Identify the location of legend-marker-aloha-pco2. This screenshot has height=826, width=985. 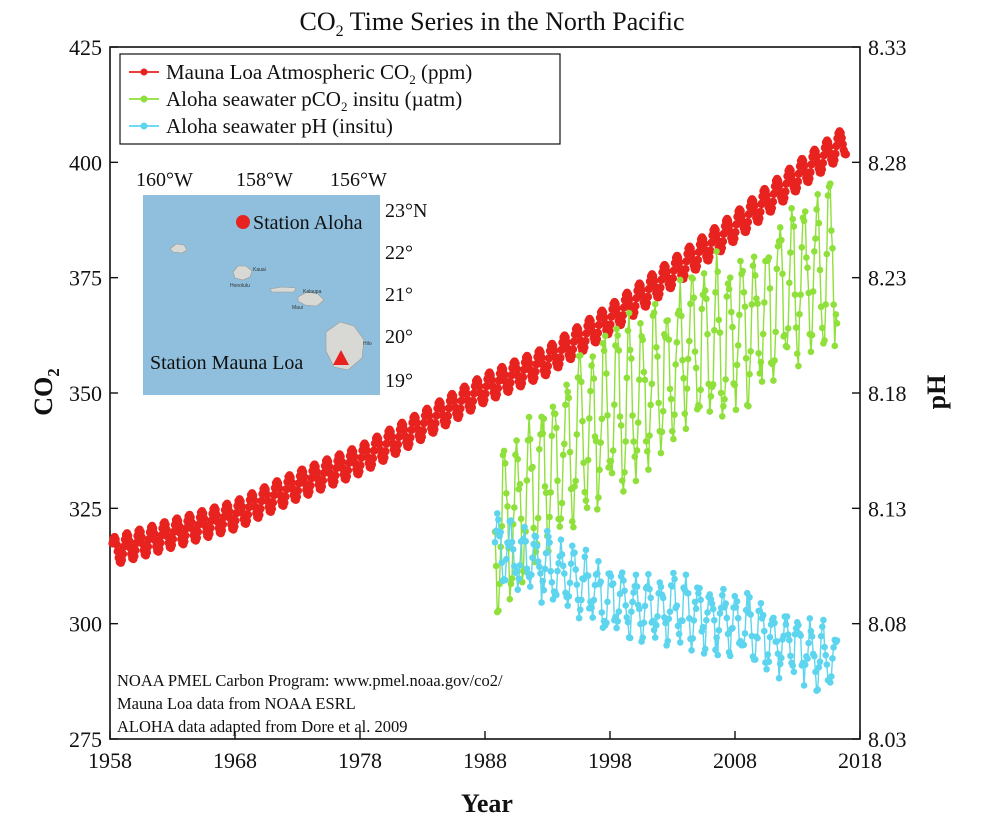
(144, 99).